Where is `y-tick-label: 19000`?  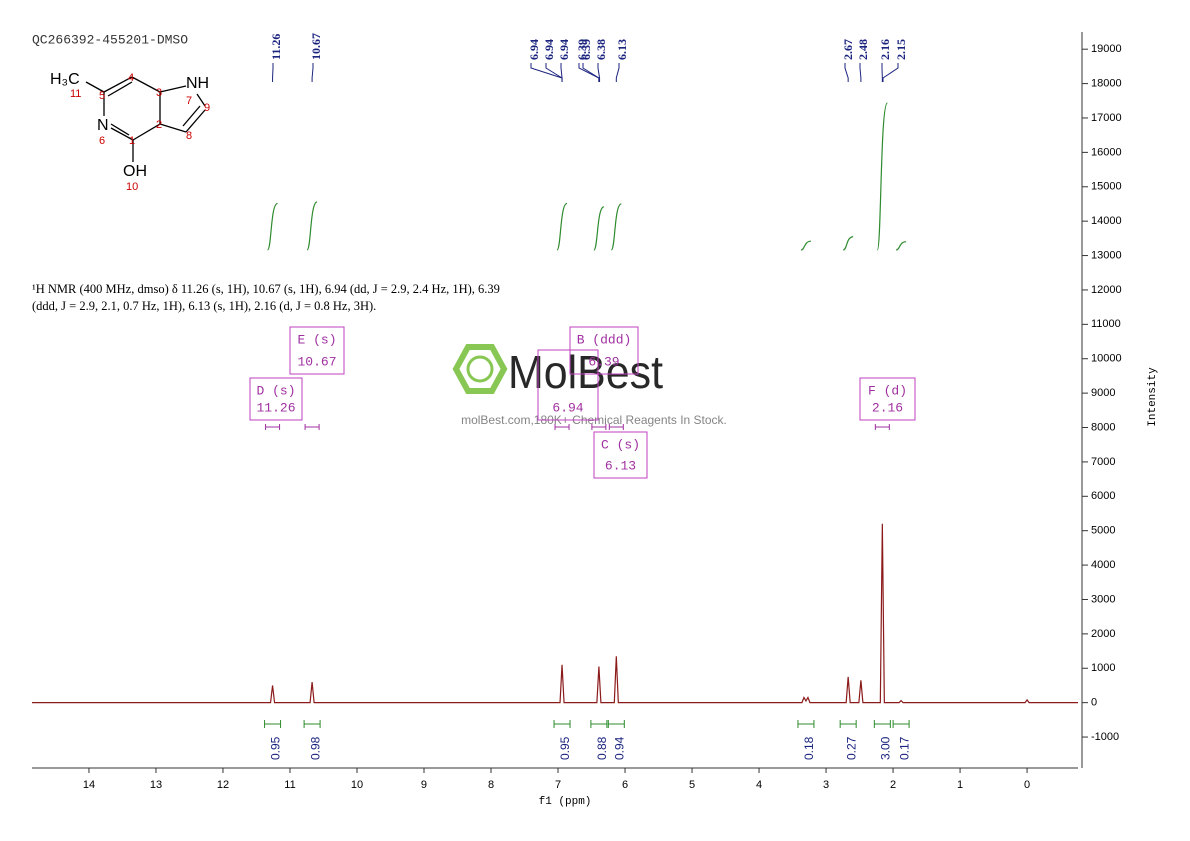
y-tick-label: 19000 is located at coordinates (1106, 49).